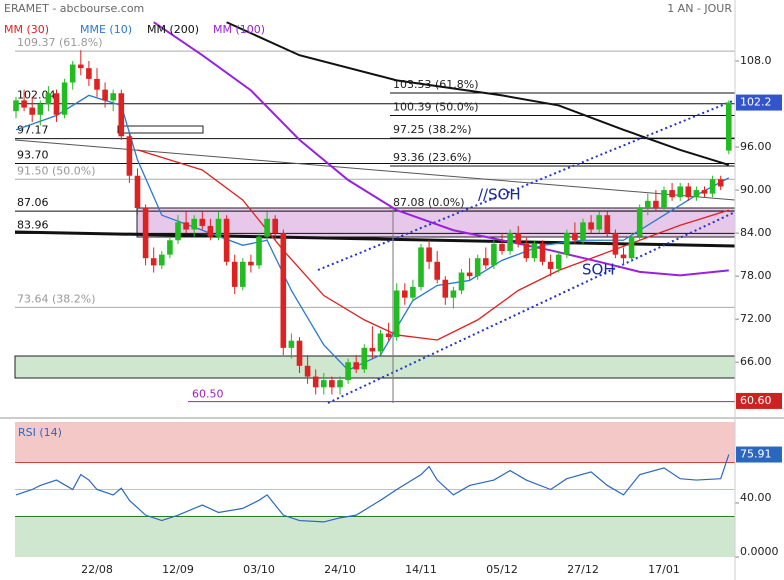 This screenshot has height=580, width=784. What do you see at coordinates (436, 84) in the screenshot?
I see `level-label: 103.53 (61.8%)` at bounding box center [436, 84].